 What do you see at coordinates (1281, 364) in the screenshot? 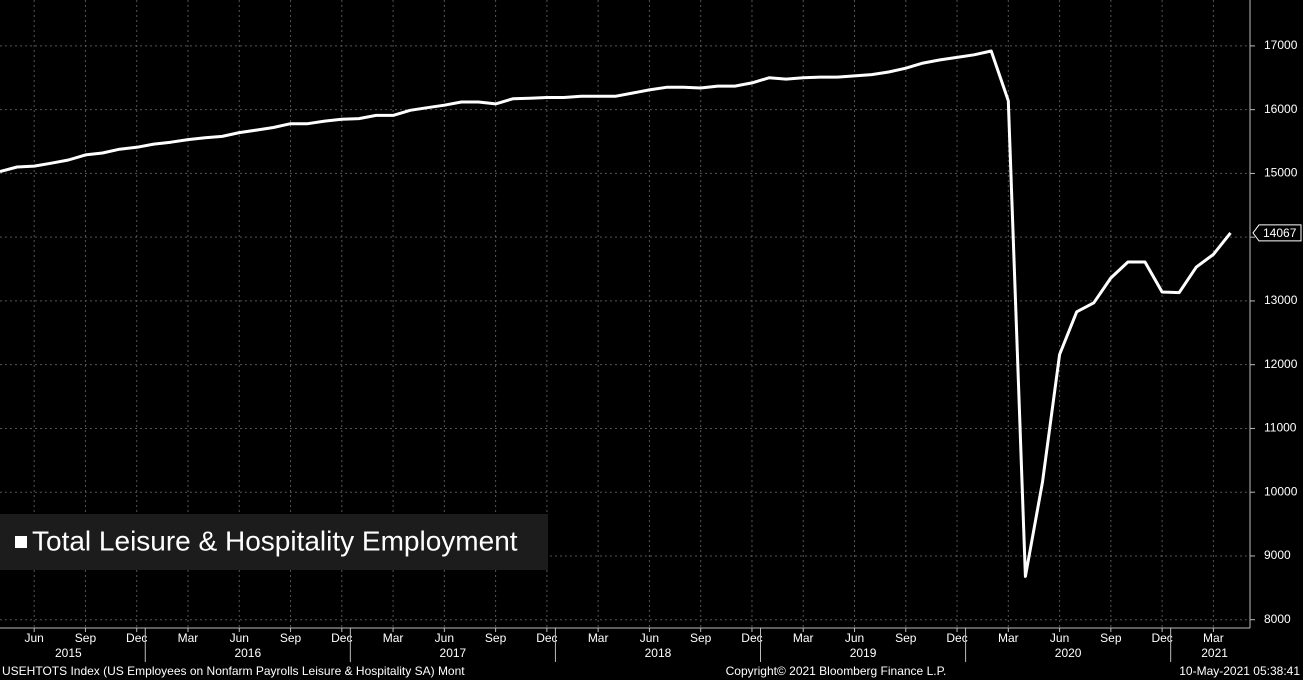
I see `y-tick-label: 12000` at bounding box center [1281, 364].